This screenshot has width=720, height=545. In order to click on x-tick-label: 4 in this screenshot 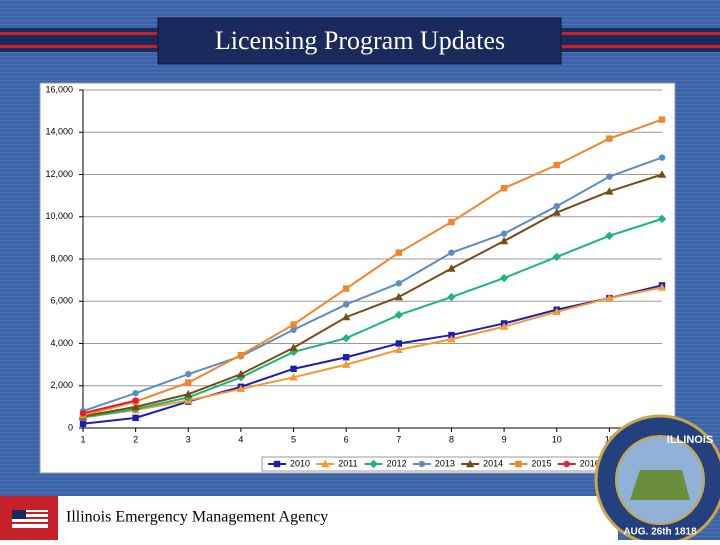, I will do `click(240, 439)`.